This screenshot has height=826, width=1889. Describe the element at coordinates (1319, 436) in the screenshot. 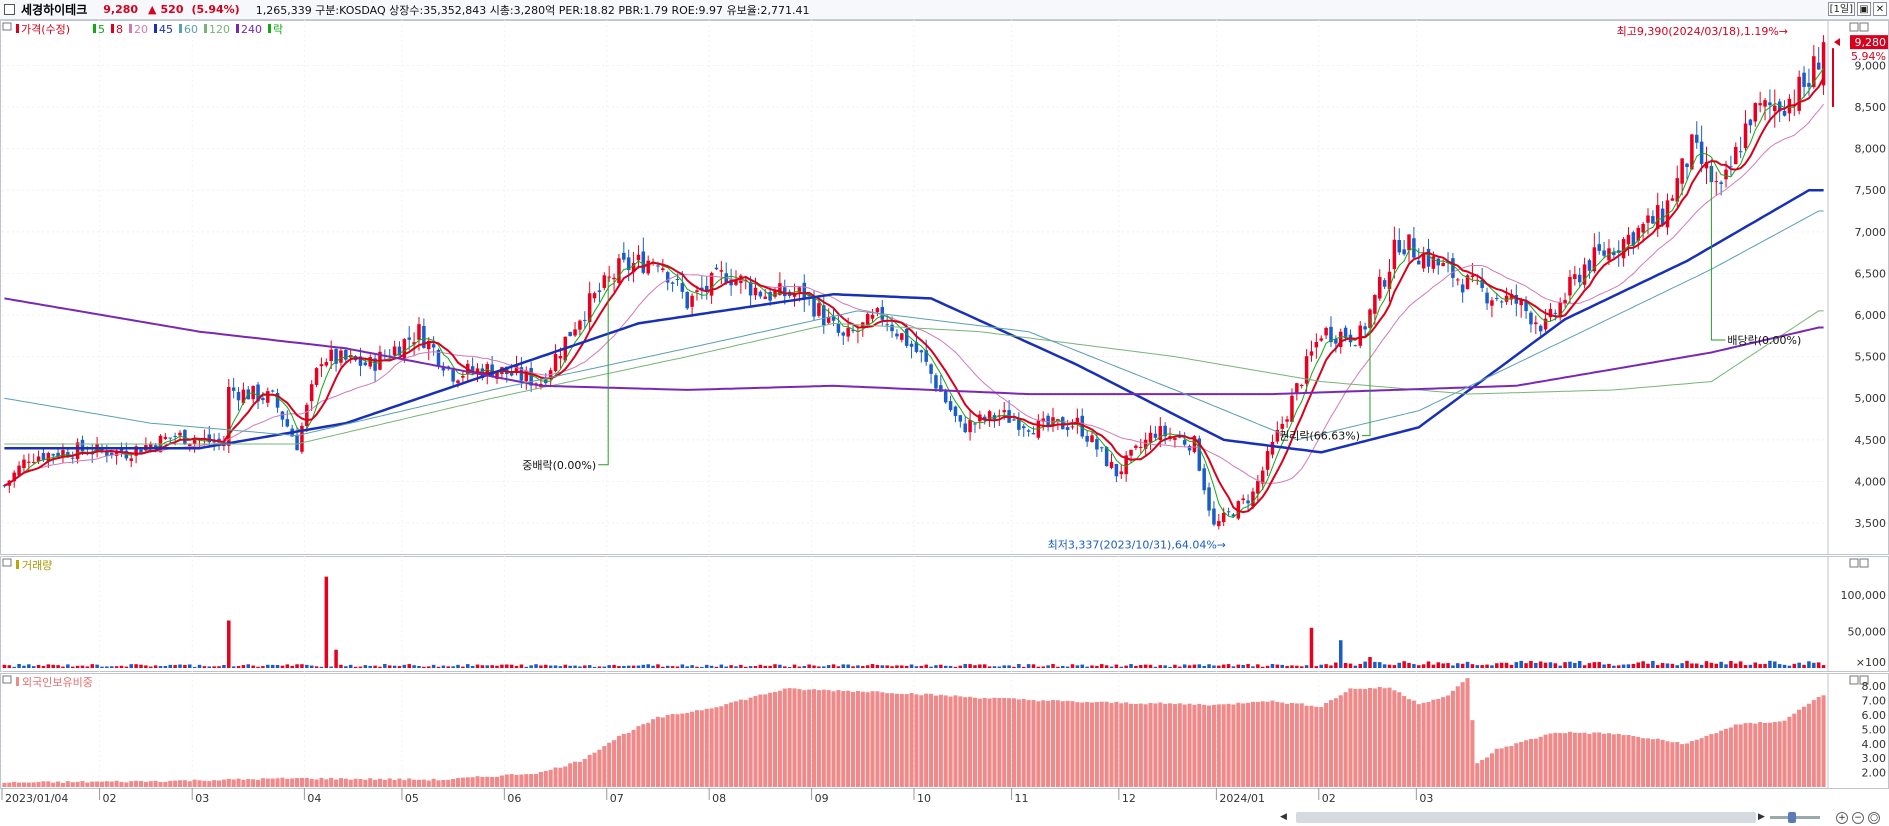

I see `rights-annotation: 권리락(66.63%)` at that location.